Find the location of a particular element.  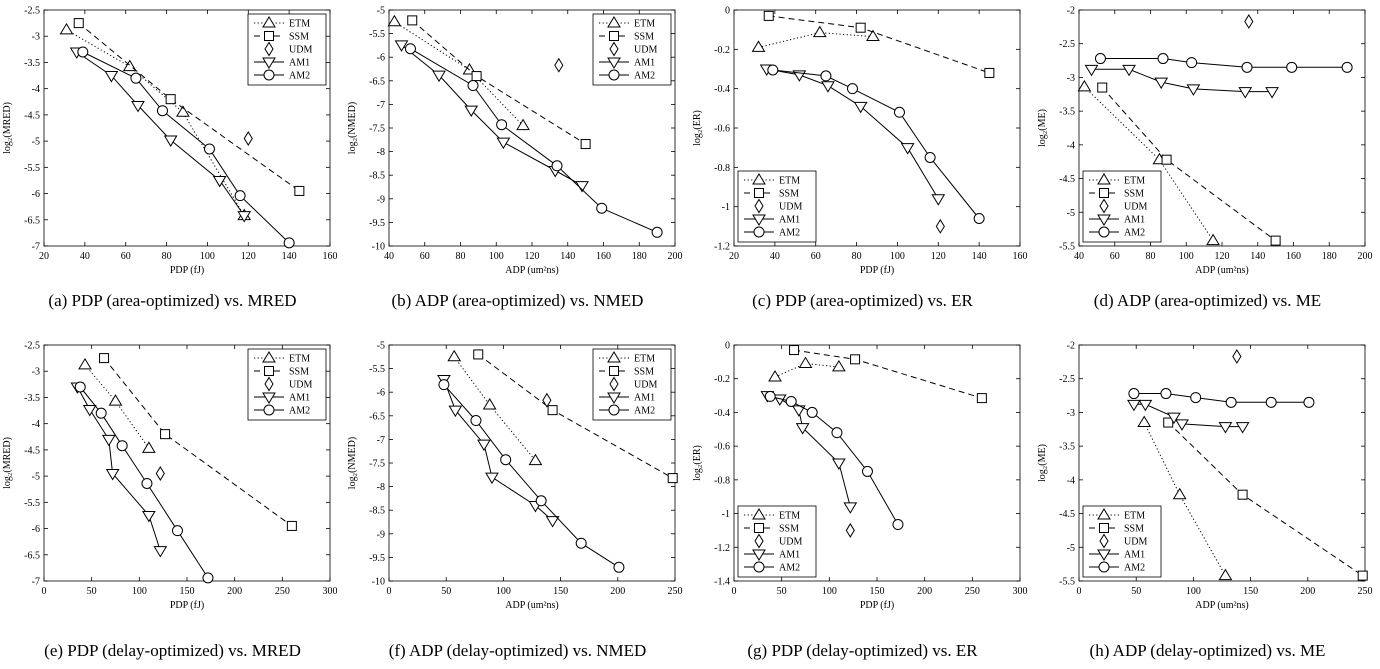

x-tick-label: 300 is located at coordinates (1020, 591).